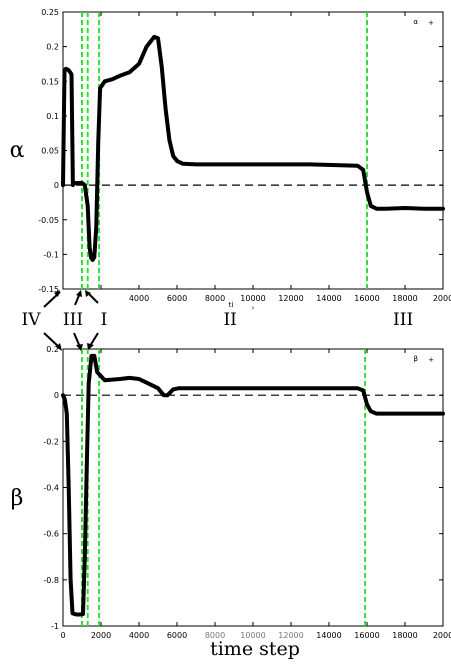  What do you see at coordinates (56, 395) in the screenshot?
I see `ytick-label: 0` at bounding box center [56, 395].